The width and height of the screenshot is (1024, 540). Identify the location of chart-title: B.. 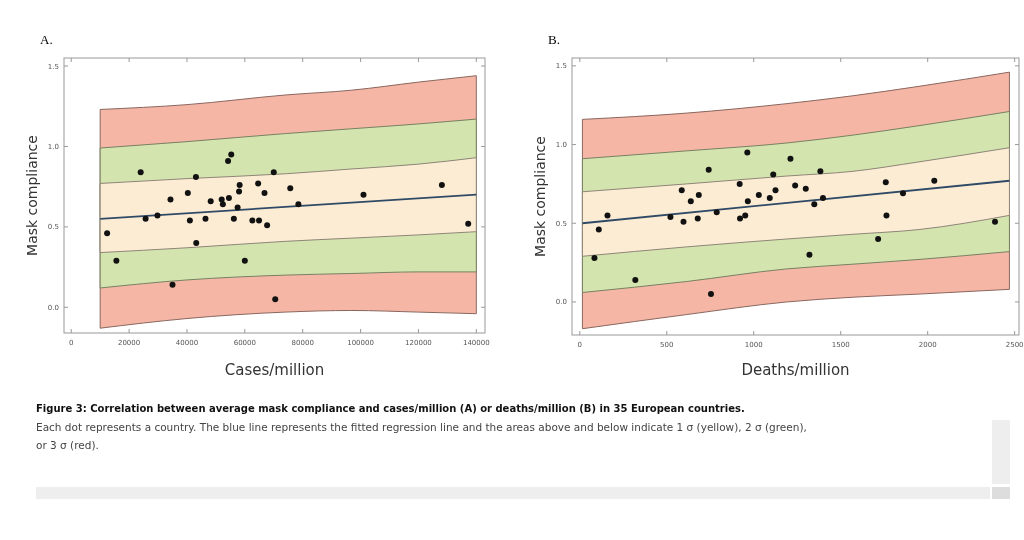
(554, 39).